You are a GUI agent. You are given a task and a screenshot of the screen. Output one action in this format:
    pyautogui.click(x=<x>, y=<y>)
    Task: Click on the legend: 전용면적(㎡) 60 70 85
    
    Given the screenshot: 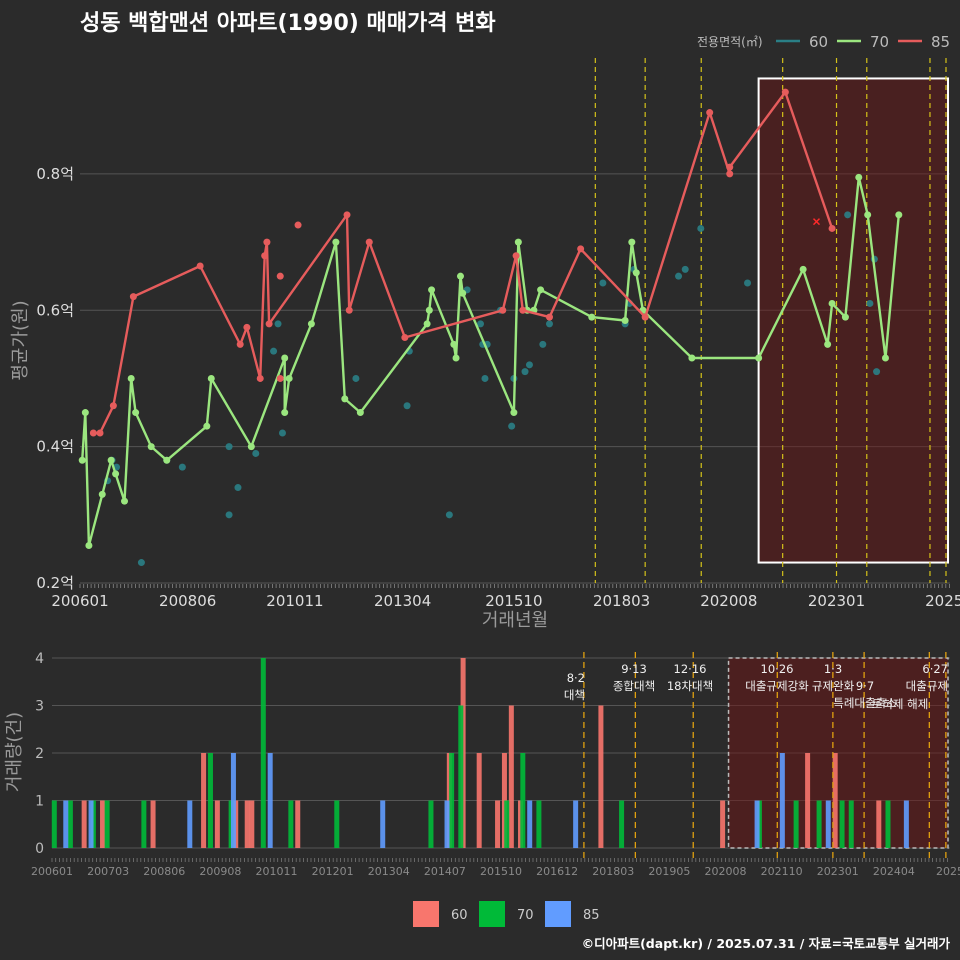 What is the action you would take?
    pyautogui.click(x=823, y=42)
    